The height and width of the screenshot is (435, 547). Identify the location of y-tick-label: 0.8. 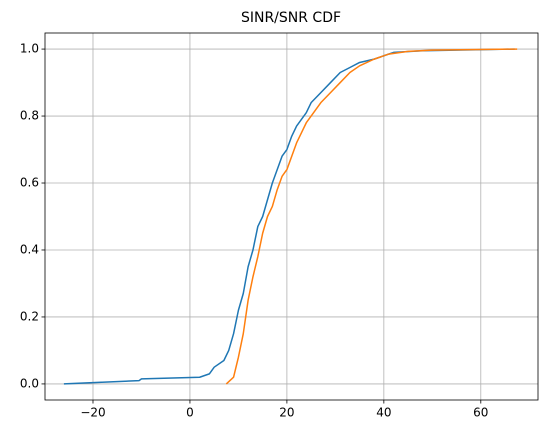
(29, 116).